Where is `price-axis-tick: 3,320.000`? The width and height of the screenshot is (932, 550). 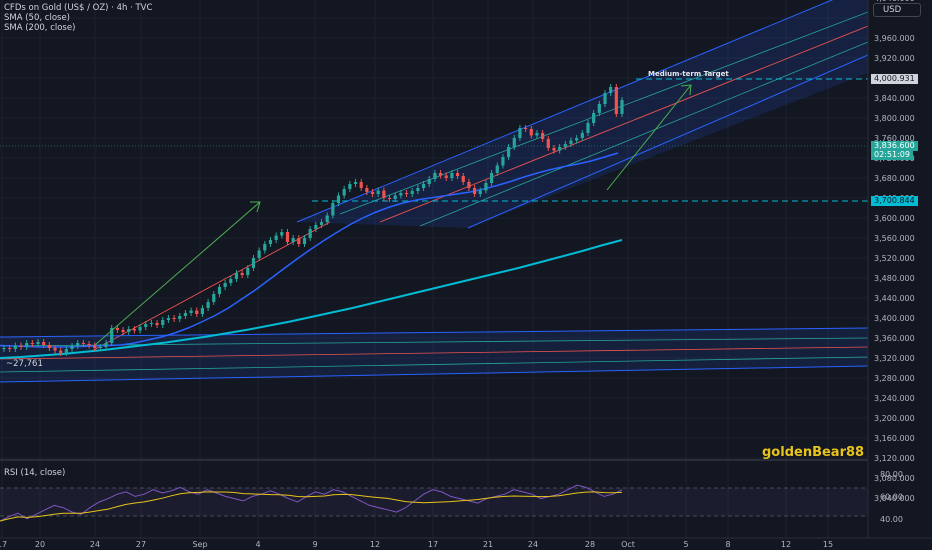
price-axis-tick: 3,320.000 is located at coordinates (894, 358).